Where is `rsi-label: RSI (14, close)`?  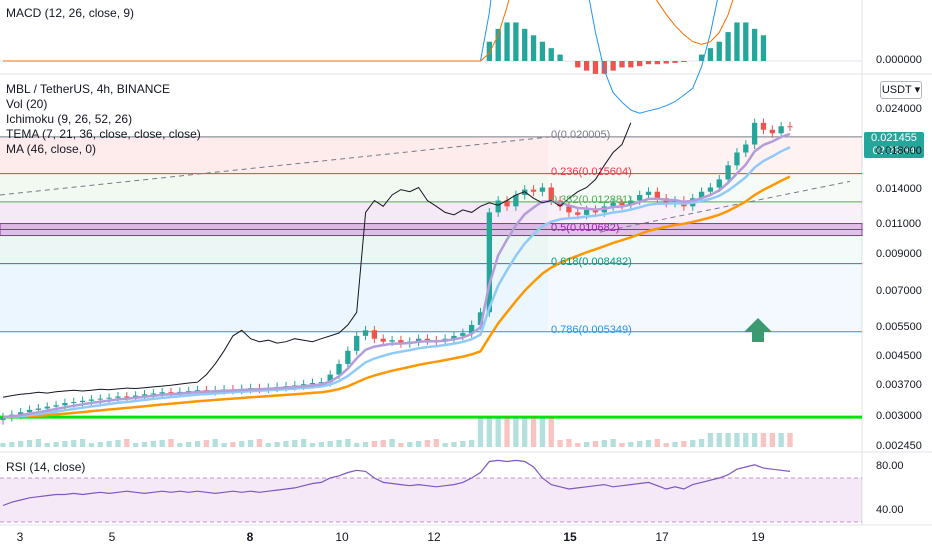 rsi-label: RSI (14, close) is located at coordinates (46, 467).